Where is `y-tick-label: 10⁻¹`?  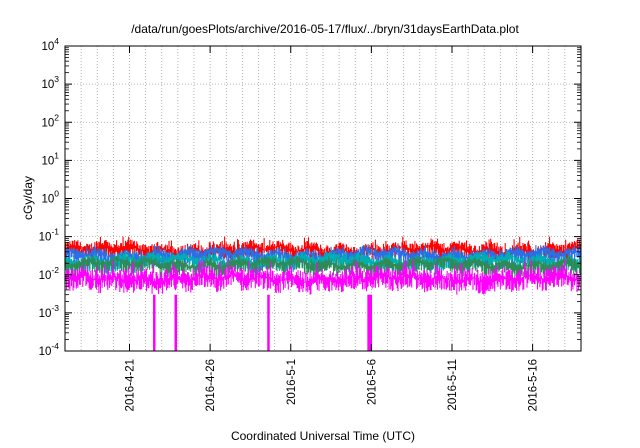
y-tick-label: 10⁻¹ is located at coordinates (49, 235).